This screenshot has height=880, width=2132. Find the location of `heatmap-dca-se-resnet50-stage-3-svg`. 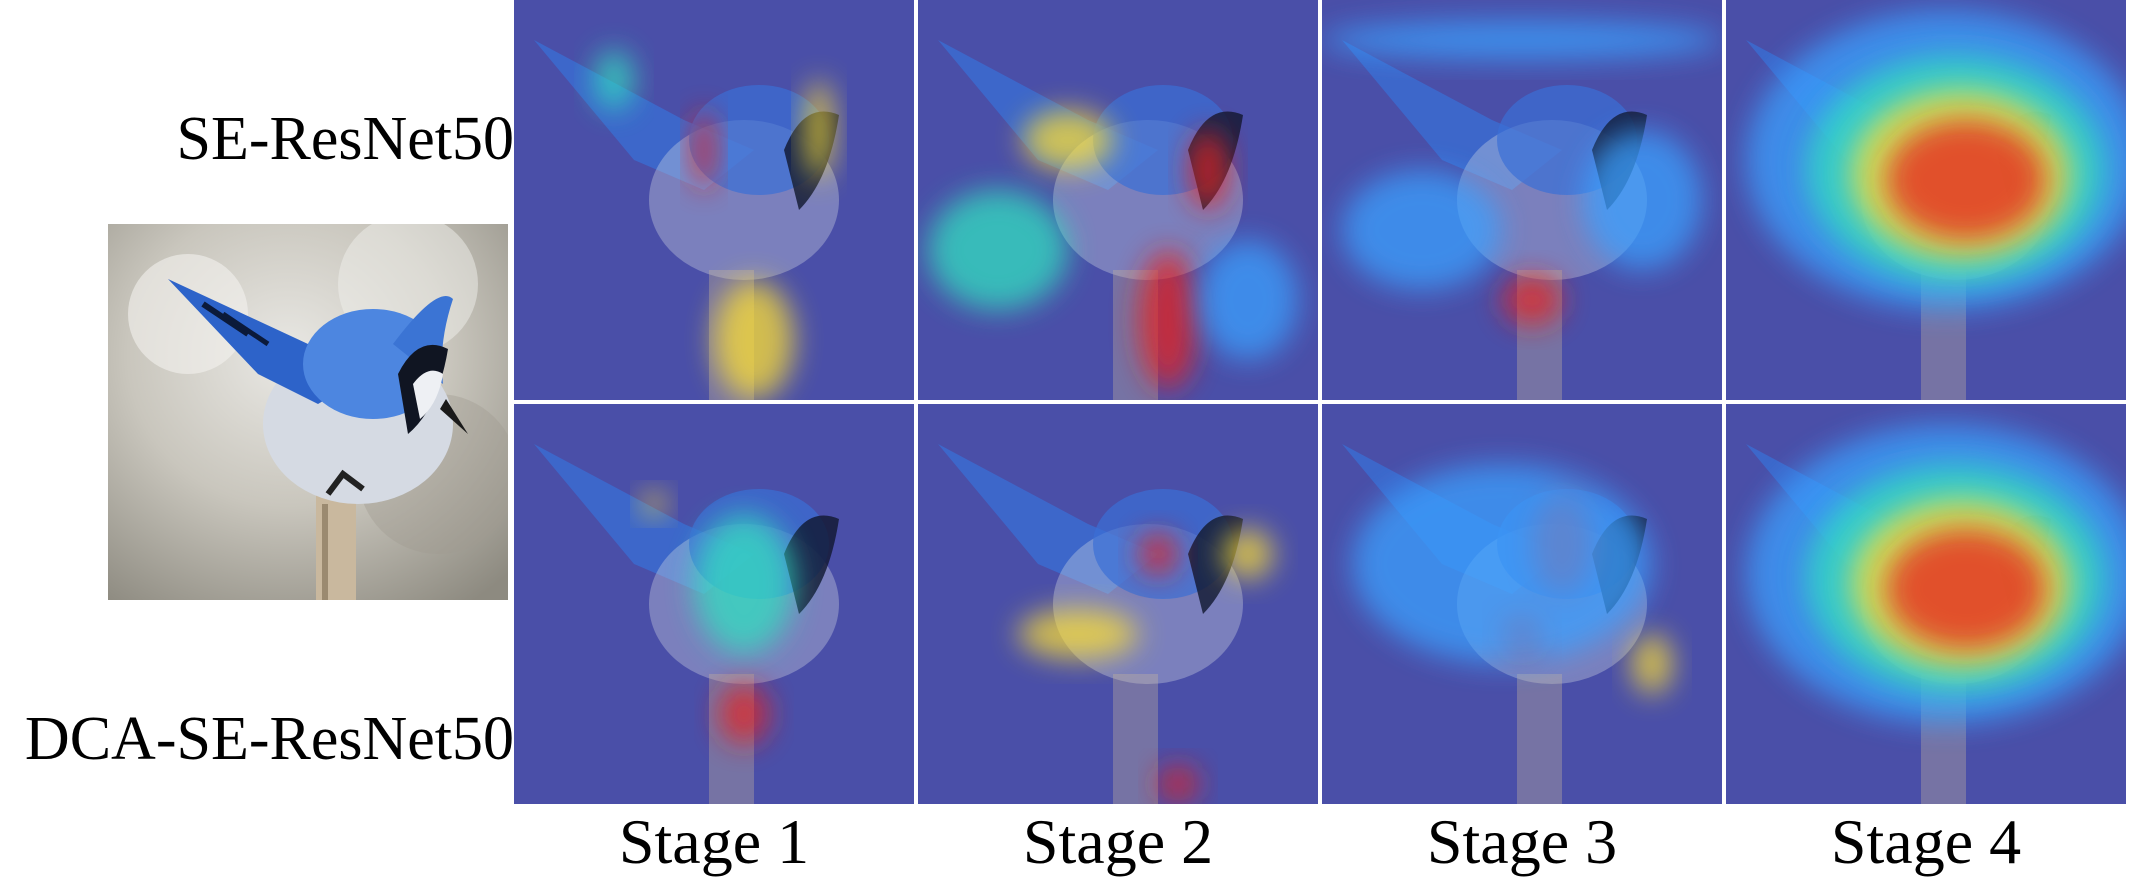

heatmap-dca-se-resnet50-stage-3-svg is located at coordinates (1522, 604).